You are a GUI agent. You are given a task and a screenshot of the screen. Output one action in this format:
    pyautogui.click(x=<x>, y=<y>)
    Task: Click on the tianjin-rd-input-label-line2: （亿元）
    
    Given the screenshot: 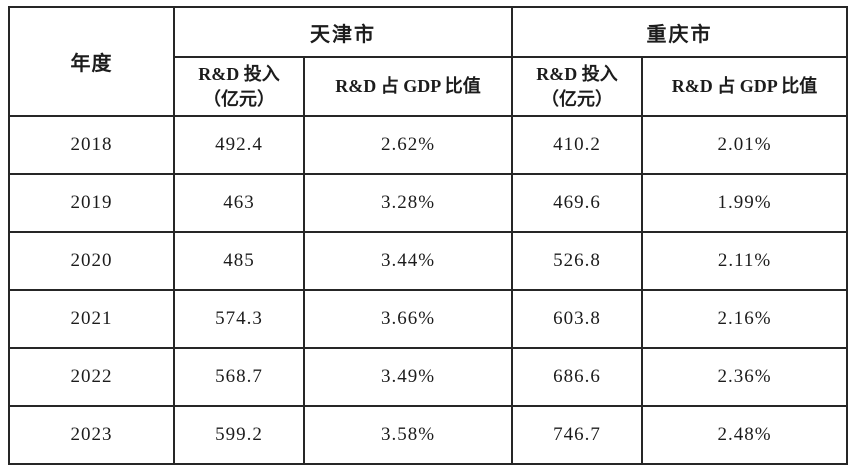 What is the action you would take?
    pyautogui.click(x=239, y=98)
    